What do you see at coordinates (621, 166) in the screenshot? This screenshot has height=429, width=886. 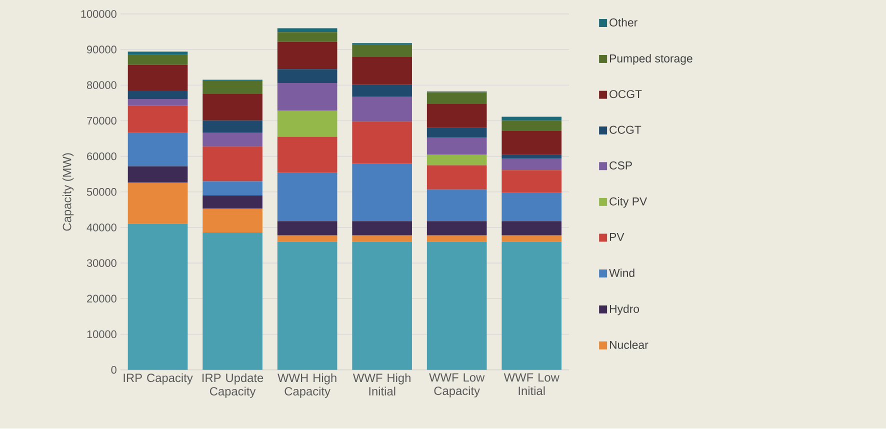 I see `legend-label: CSP` at bounding box center [621, 166].